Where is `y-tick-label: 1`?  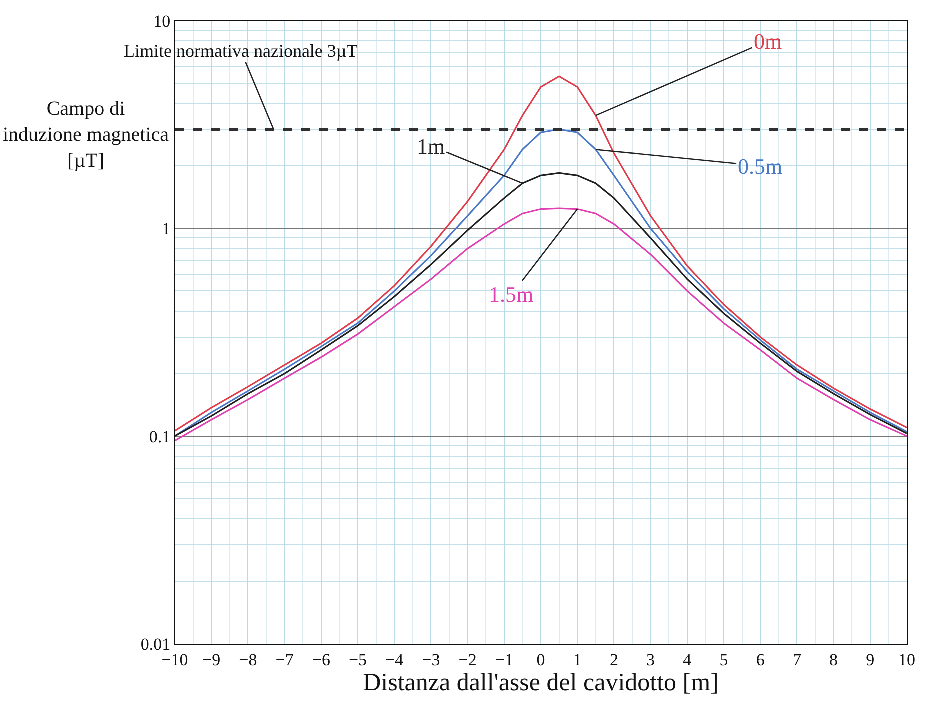 y-tick-label: 1 is located at coordinates (166, 229).